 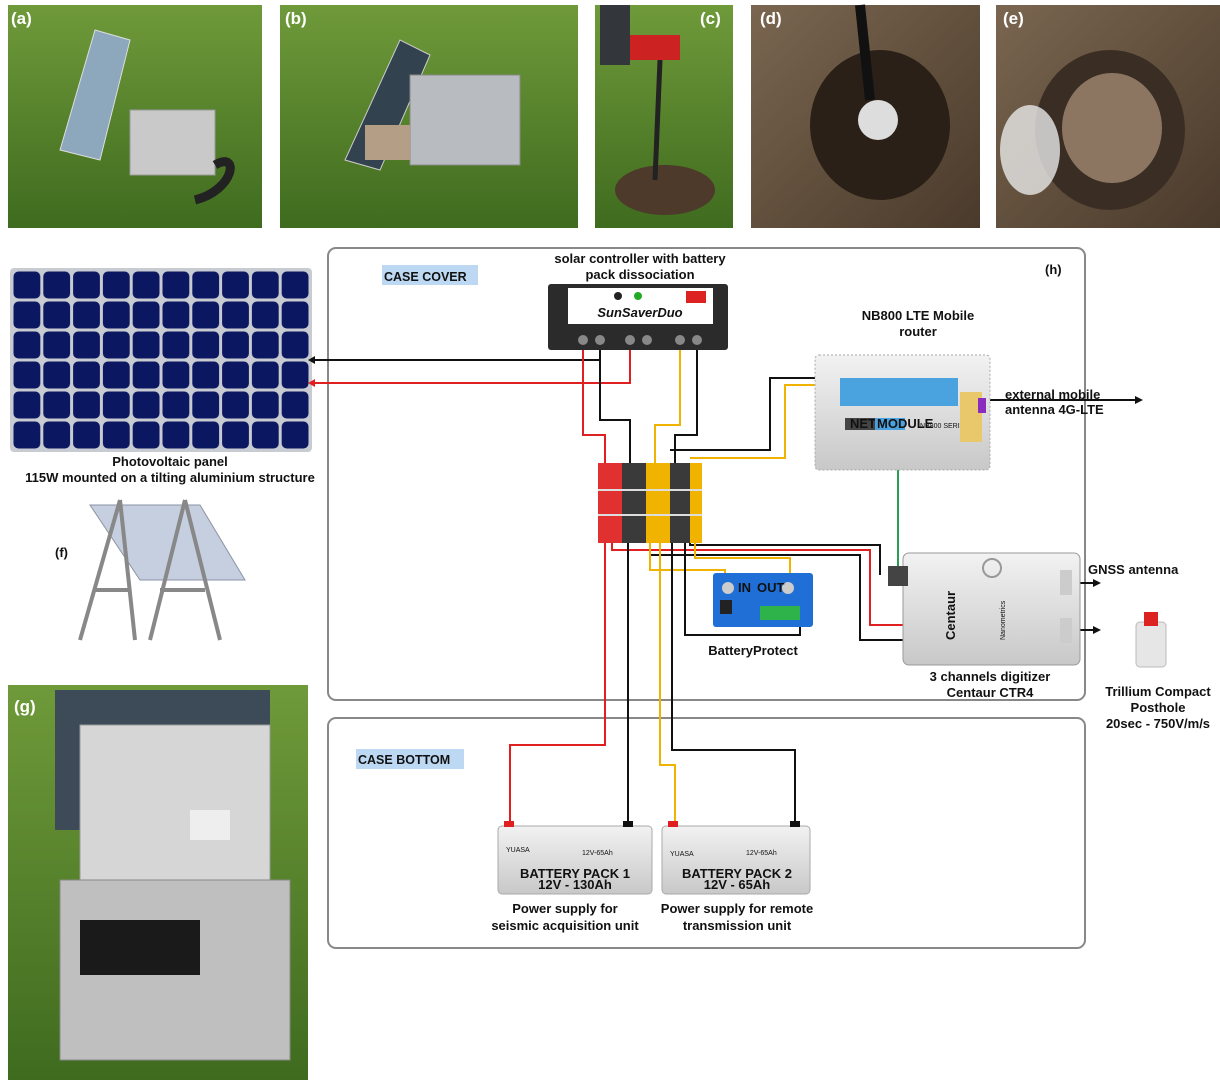 What do you see at coordinates (1158, 691) in the screenshot?
I see `component-label: Trillium Compact` at bounding box center [1158, 691].